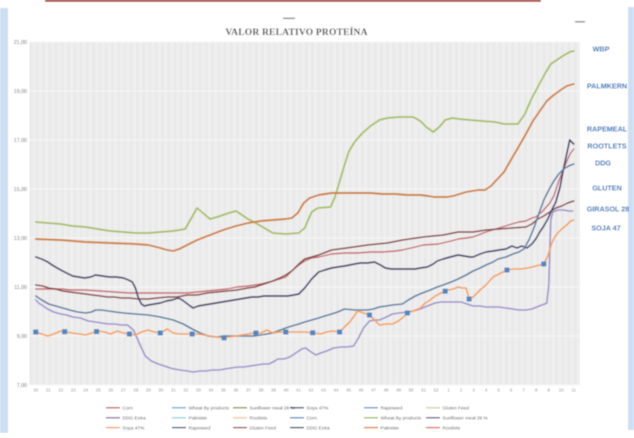  Describe the element at coordinates (348, 390) in the screenshot. I see `svg-text: 45` at that location.